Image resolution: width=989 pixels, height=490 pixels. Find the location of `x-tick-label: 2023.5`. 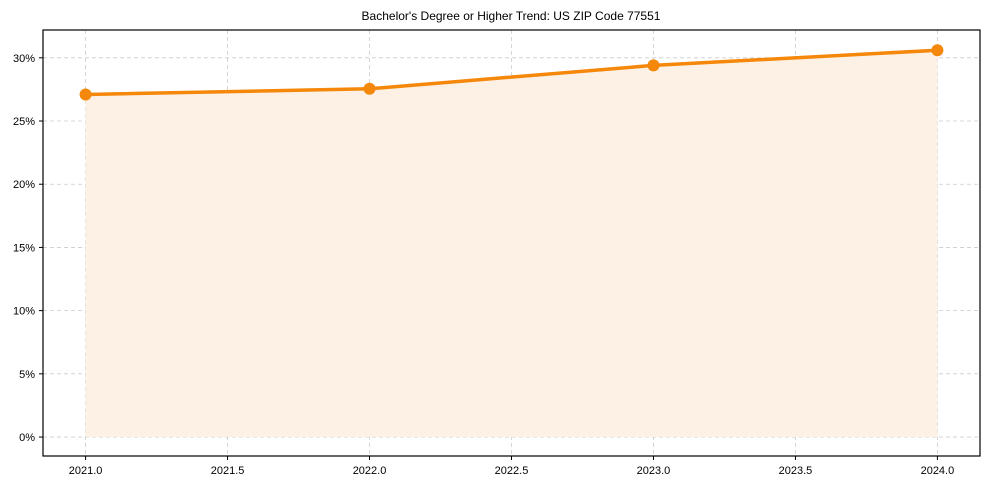

x-tick-label: 2023.5 is located at coordinates (796, 471).